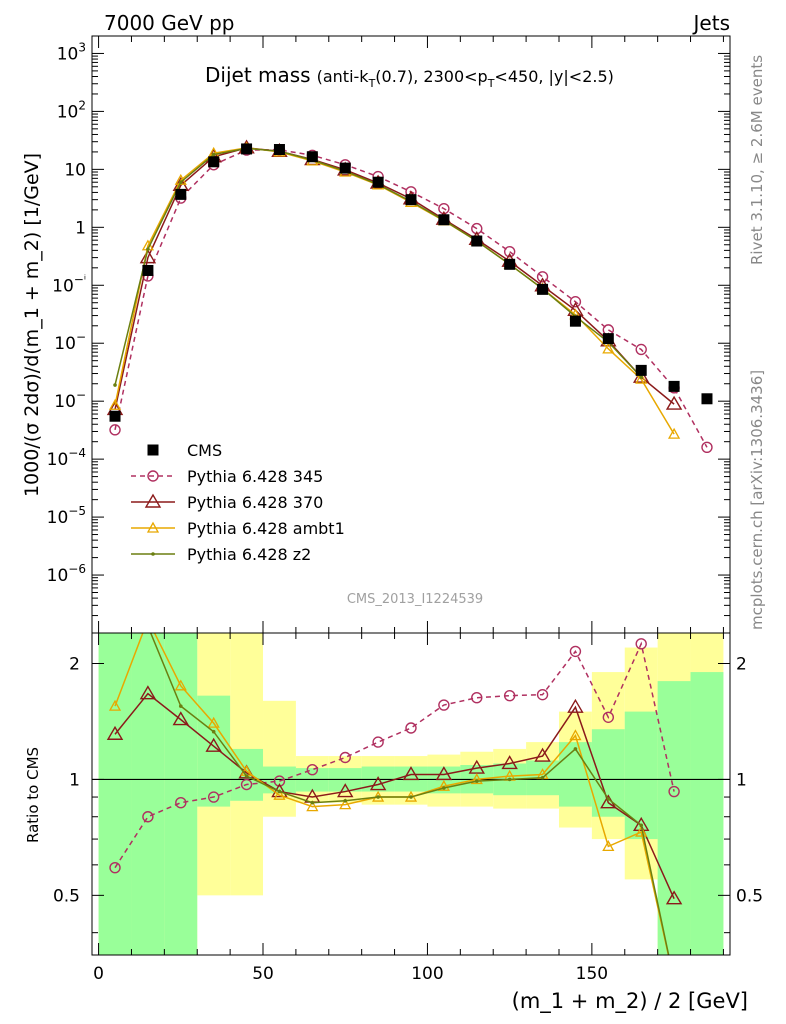  I want to click on main-y-tick-label: 10⁻⁵, so click(66, 516).